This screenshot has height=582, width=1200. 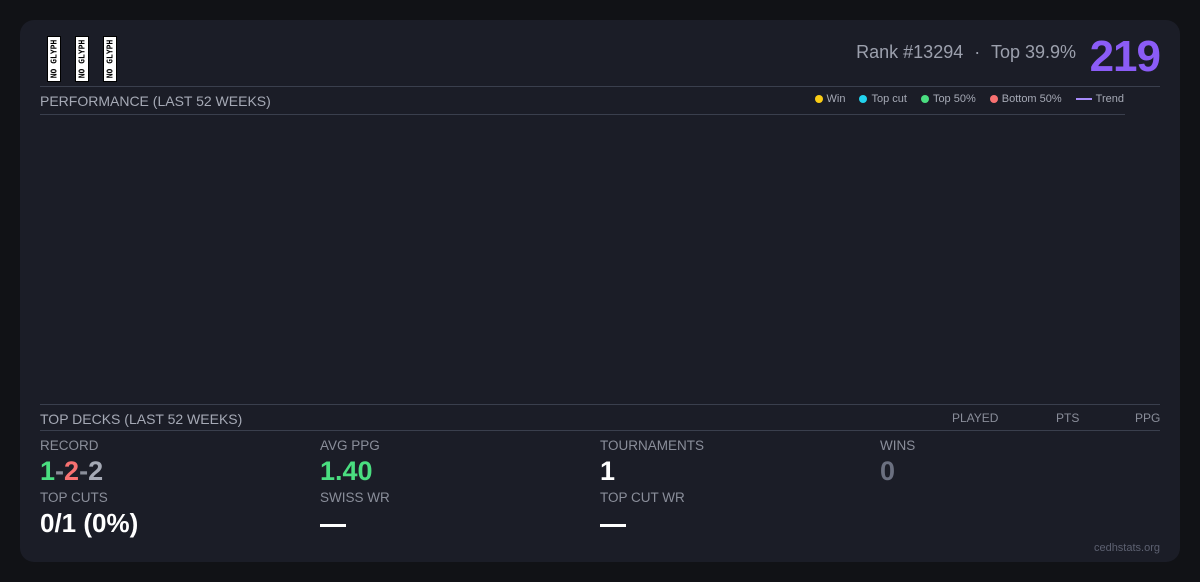 What do you see at coordinates (1148, 418) in the screenshot?
I see `column-ppg: PPG` at bounding box center [1148, 418].